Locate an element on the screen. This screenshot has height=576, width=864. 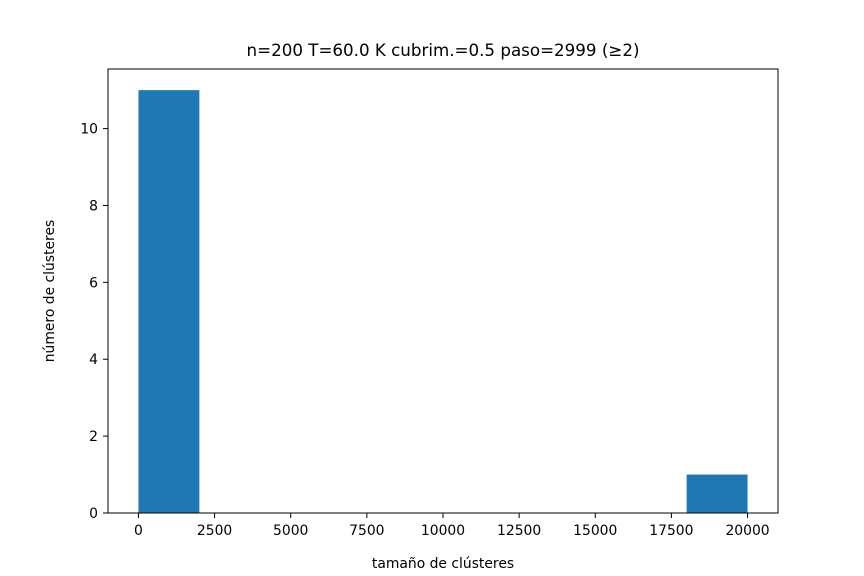
y-tick-label: 6 is located at coordinates (93, 283).